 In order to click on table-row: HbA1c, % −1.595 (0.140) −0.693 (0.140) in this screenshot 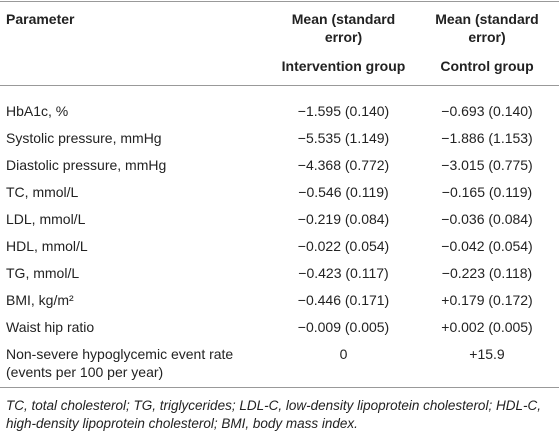, I will do `click(279, 105)`.